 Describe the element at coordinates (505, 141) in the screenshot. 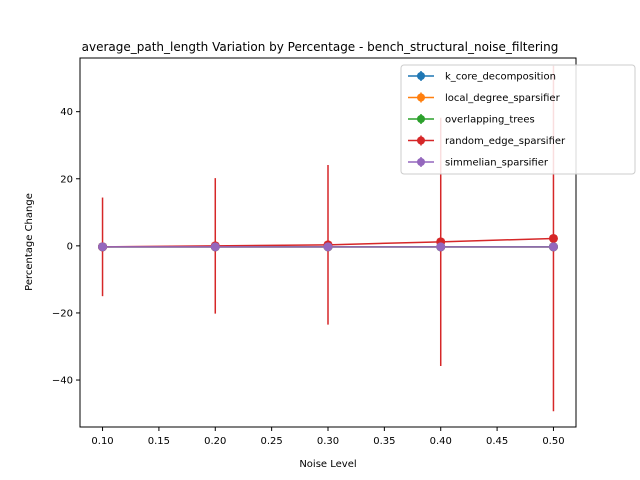

I see `legend-label: random_edge_sparsifier` at that location.